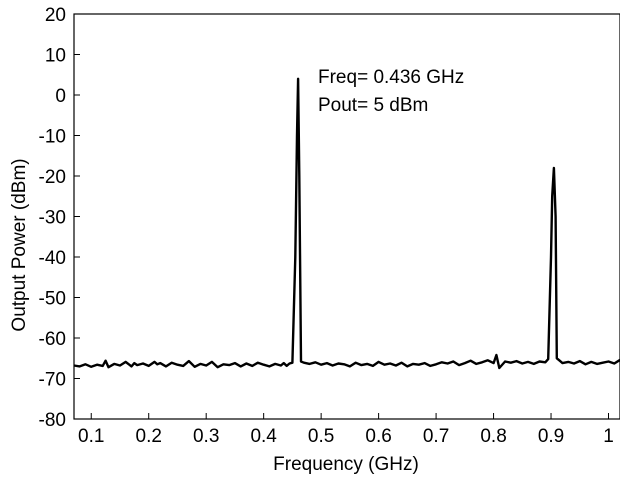  I want to click on x-tick-label: 0.8, so click(493, 436).